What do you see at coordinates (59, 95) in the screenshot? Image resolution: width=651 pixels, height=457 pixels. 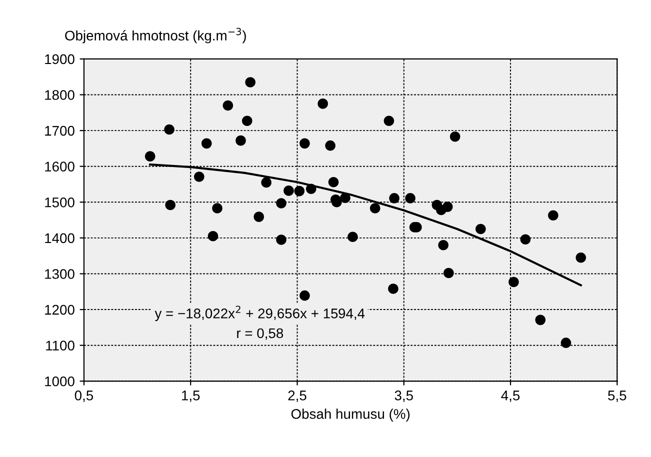 I see `y-tick-label: 1800` at bounding box center [59, 95].